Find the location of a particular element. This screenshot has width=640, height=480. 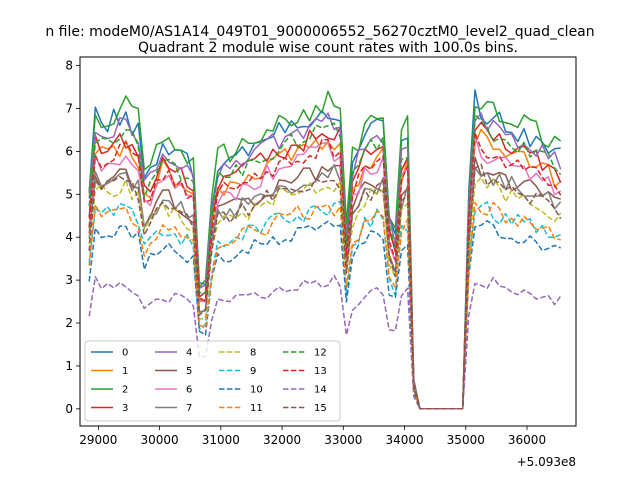

legend-label: 6 is located at coordinates (189, 390).